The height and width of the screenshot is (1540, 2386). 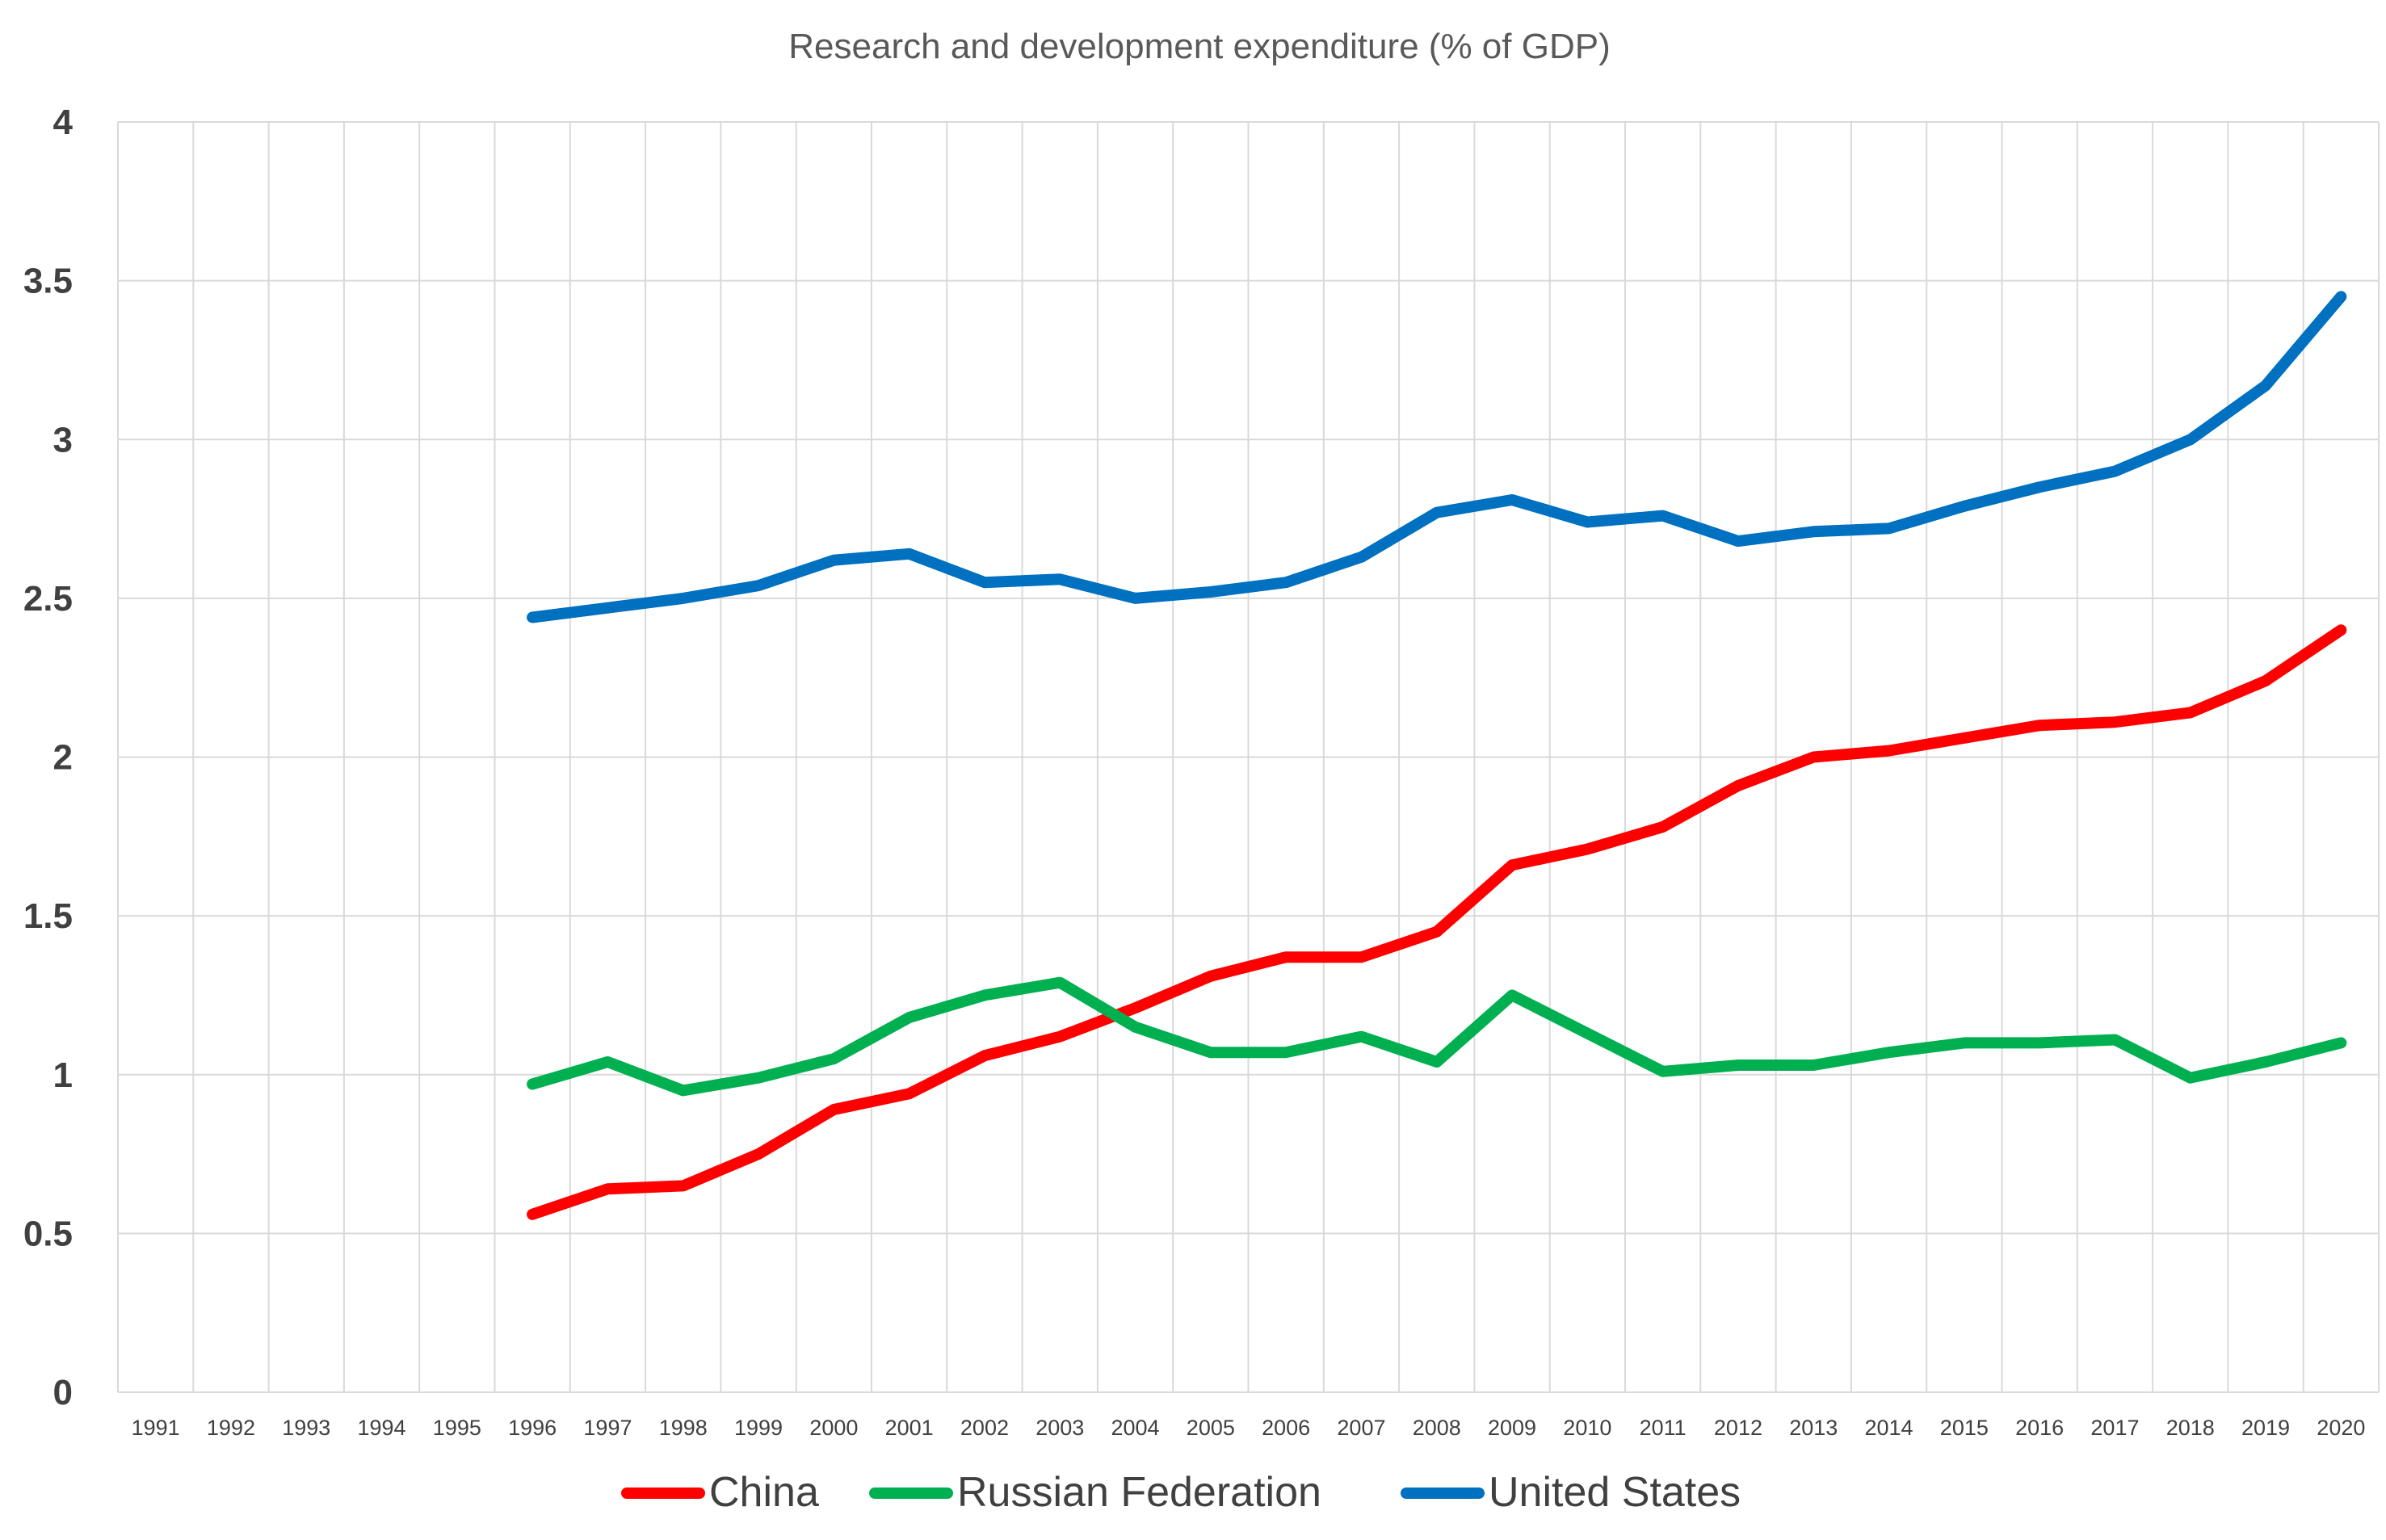 What do you see at coordinates (48, 1233) in the screenshot?
I see `y-tick-label: 0.5` at bounding box center [48, 1233].